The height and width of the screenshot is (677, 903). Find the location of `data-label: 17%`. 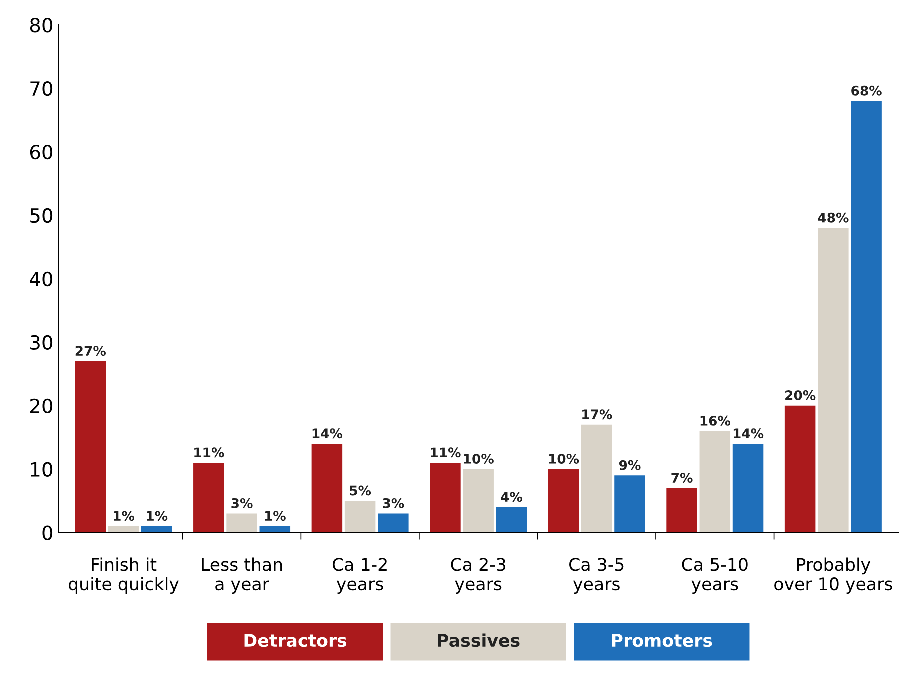

data-label: 17% is located at coordinates (597, 415).